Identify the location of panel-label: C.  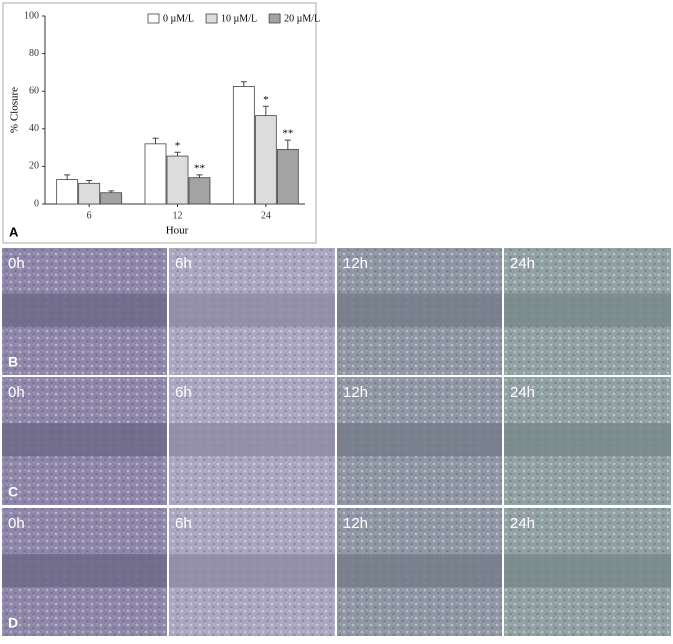
(13, 492).